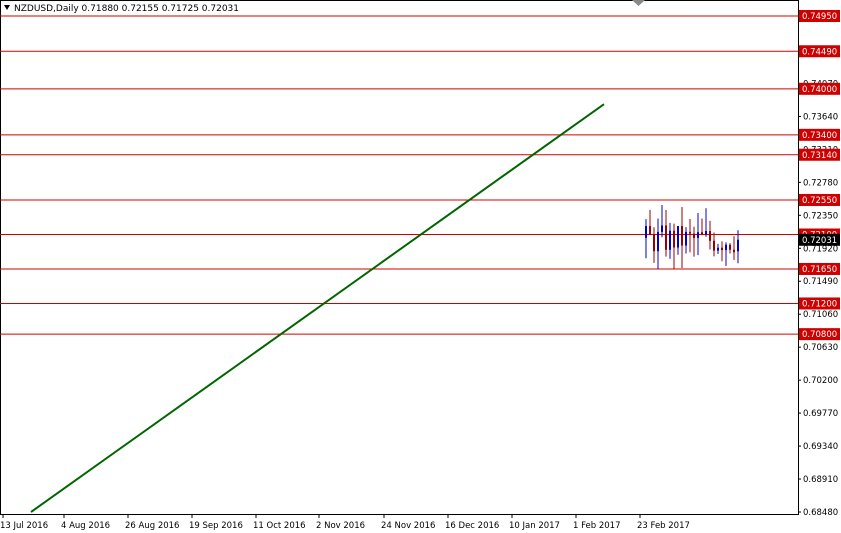 The height and width of the screenshot is (533, 841). I want to click on x-tick-label: 23 Feb 2017, so click(663, 526).